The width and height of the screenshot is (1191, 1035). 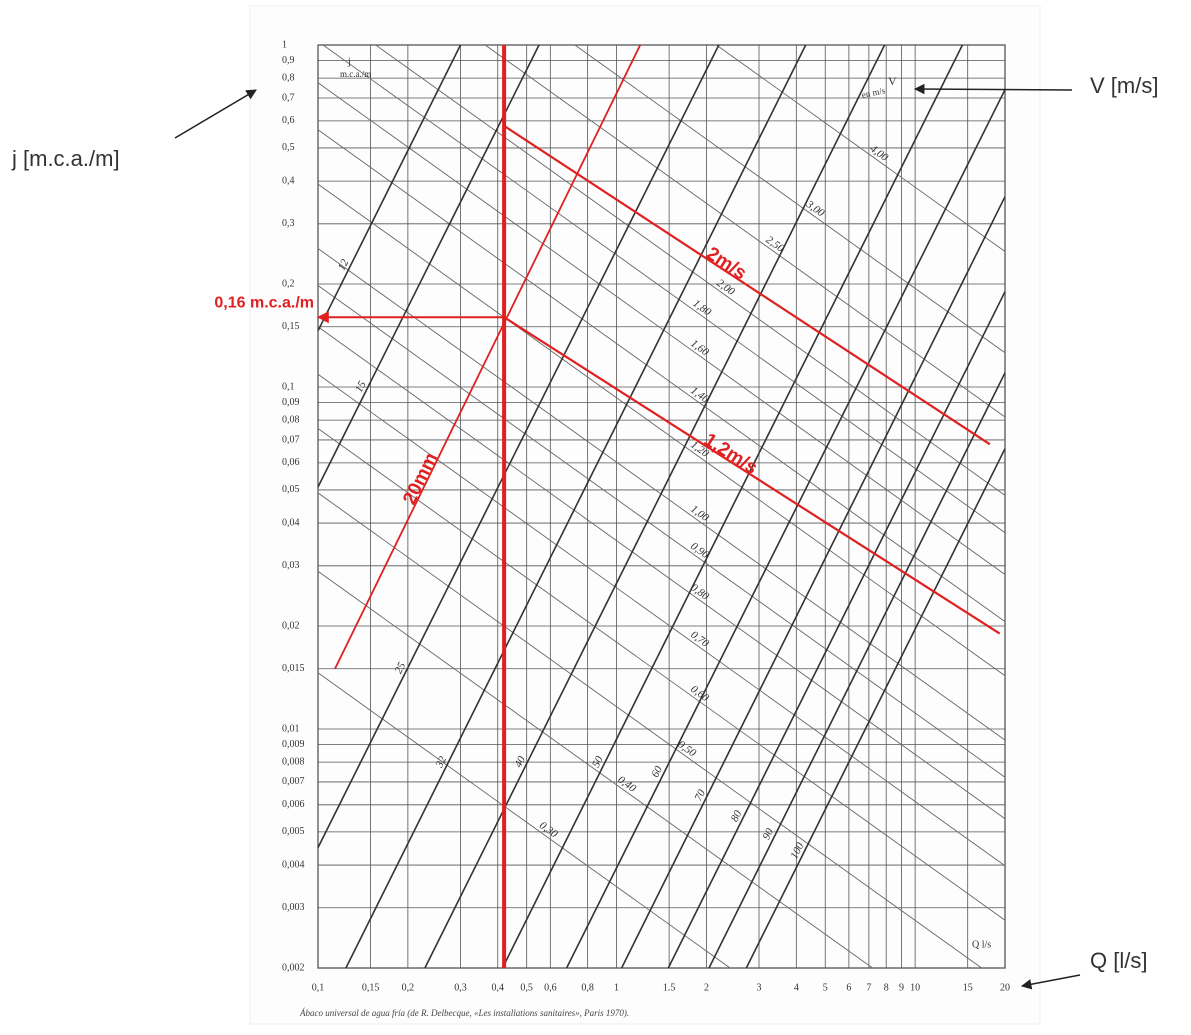 What do you see at coordinates (868, 987) in the screenshot?
I see `x-tick-label: 7` at bounding box center [868, 987].